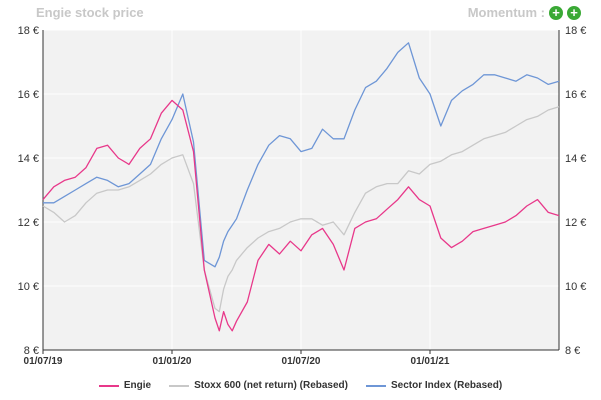 The height and width of the screenshot is (400, 601). Describe the element at coordinates (31, 351) in the screenshot. I see `y-tick-label-left: 8 €` at that location.